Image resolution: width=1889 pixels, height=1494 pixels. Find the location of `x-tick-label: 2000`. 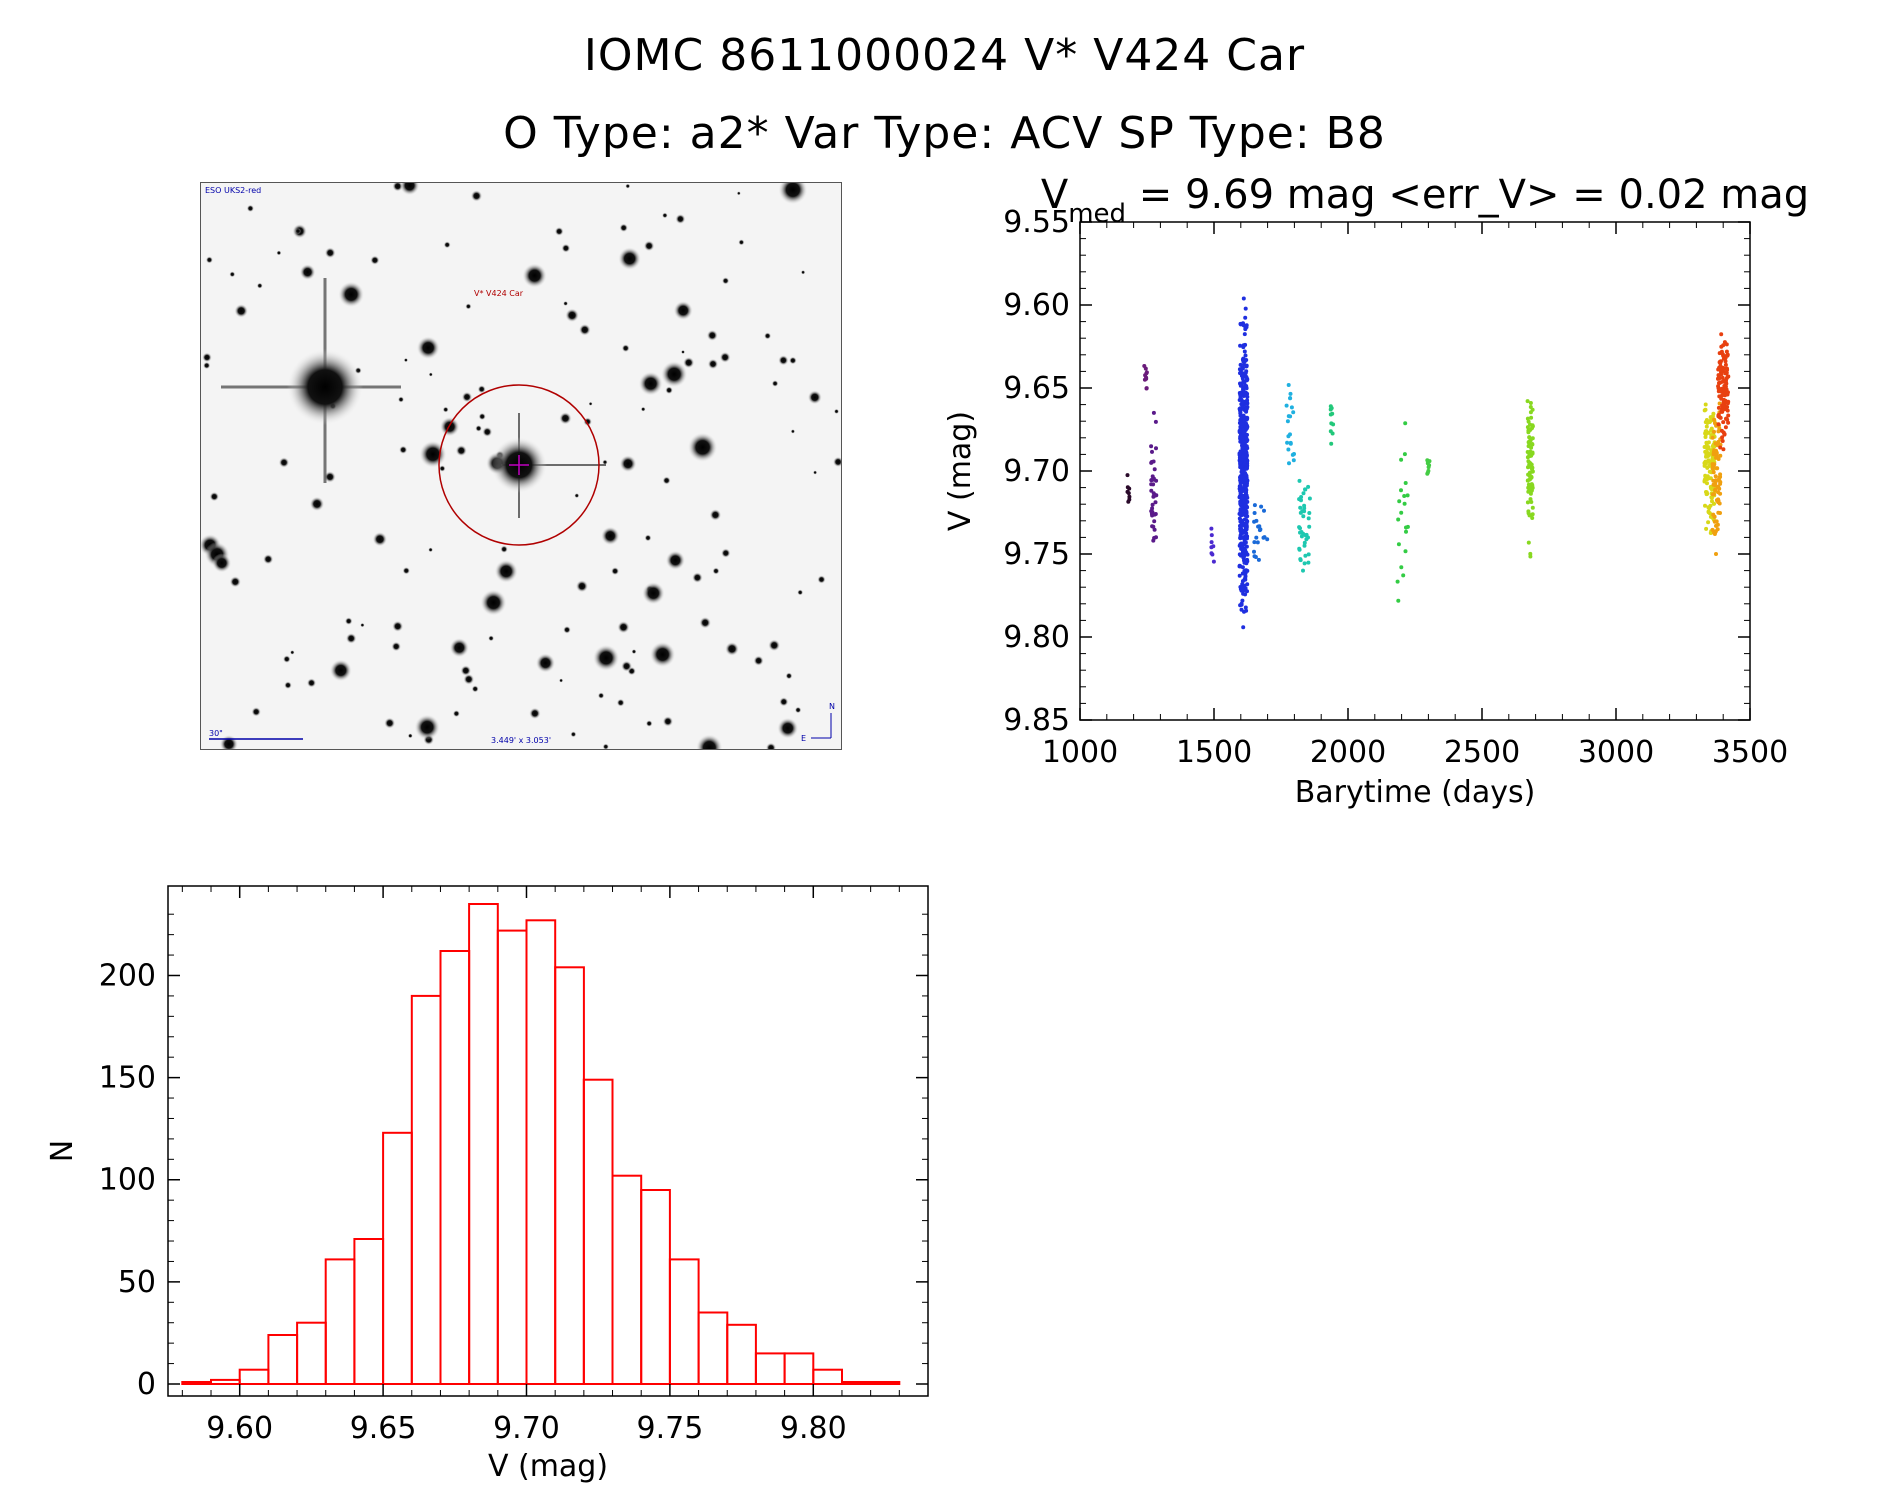

x-tick-label: 2000 is located at coordinates (1348, 752).